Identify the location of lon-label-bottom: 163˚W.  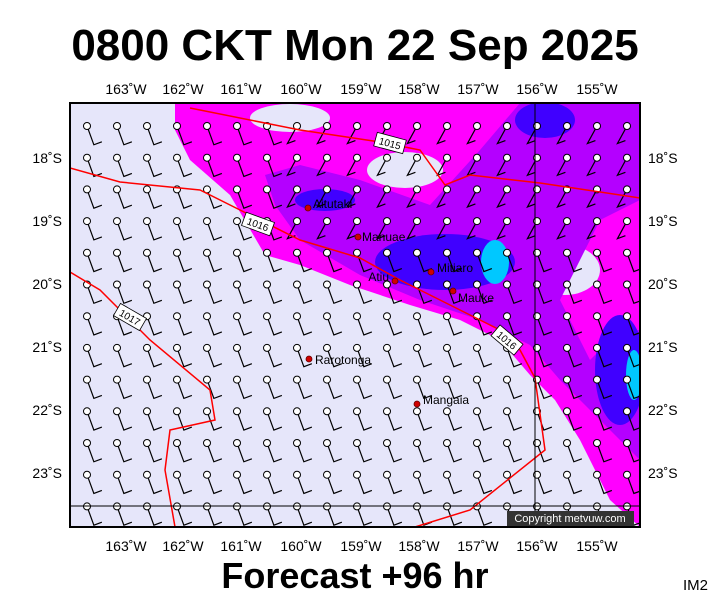
(126, 546).